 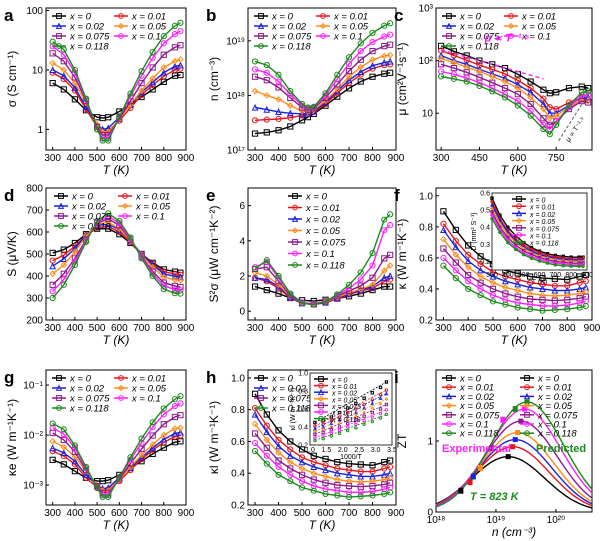 What do you see at coordinates (397, 195) in the screenshot?
I see `panel-letter-f: f` at bounding box center [397, 195].